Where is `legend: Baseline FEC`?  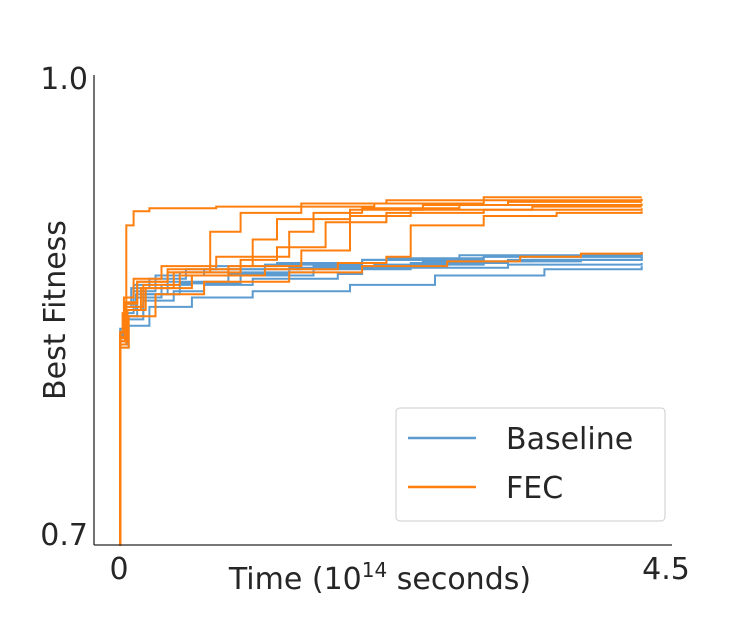 legend: Baseline FEC is located at coordinates (530, 464).